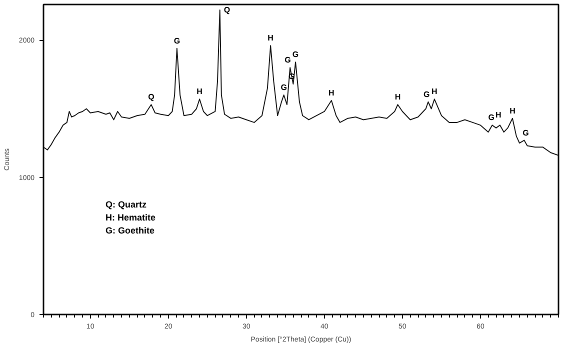 This screenshot has width=562, height=354. What do you see at coordinates (126, 205) in the screenshot?
I see `annotation: Q: Quartz` at bounding box center [126, 205].